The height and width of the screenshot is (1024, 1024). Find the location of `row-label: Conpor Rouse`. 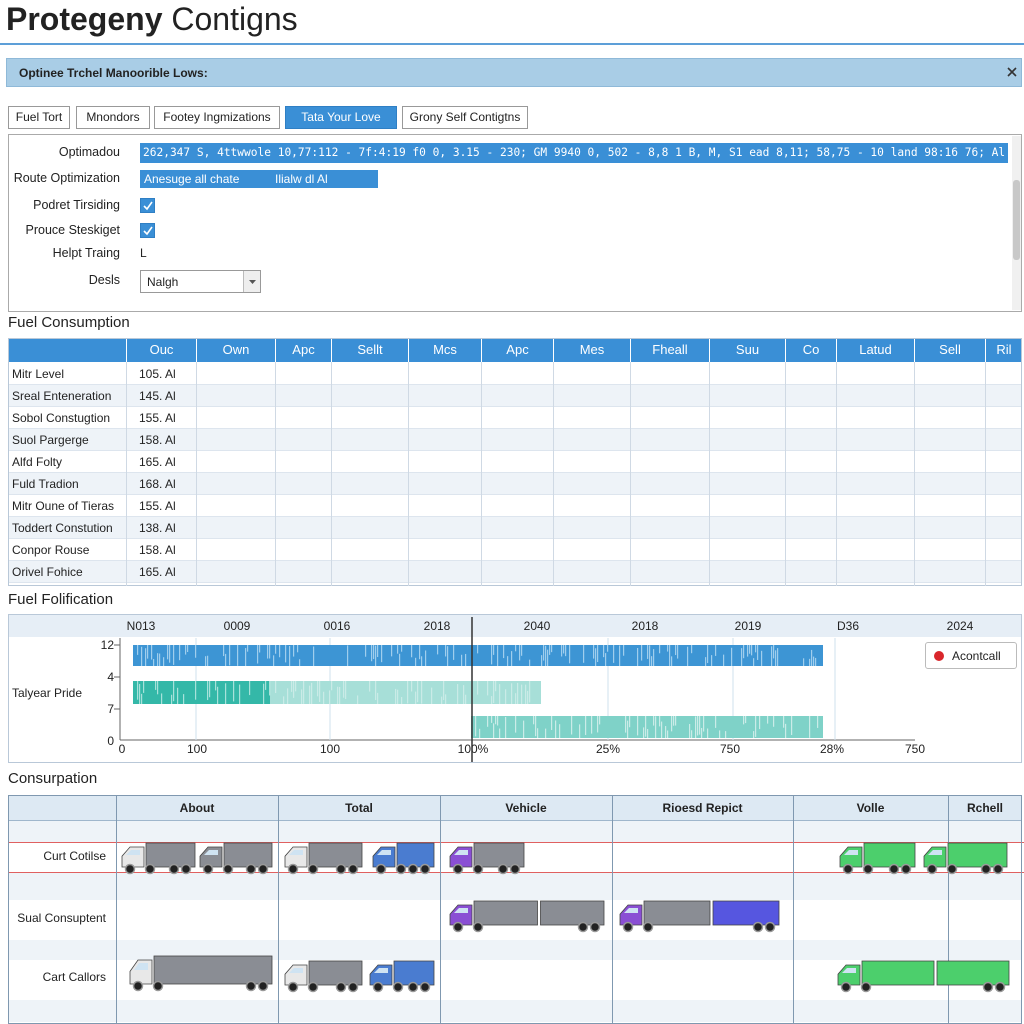

row-label: Conpor Rouse is located at coordinates (51, 550).